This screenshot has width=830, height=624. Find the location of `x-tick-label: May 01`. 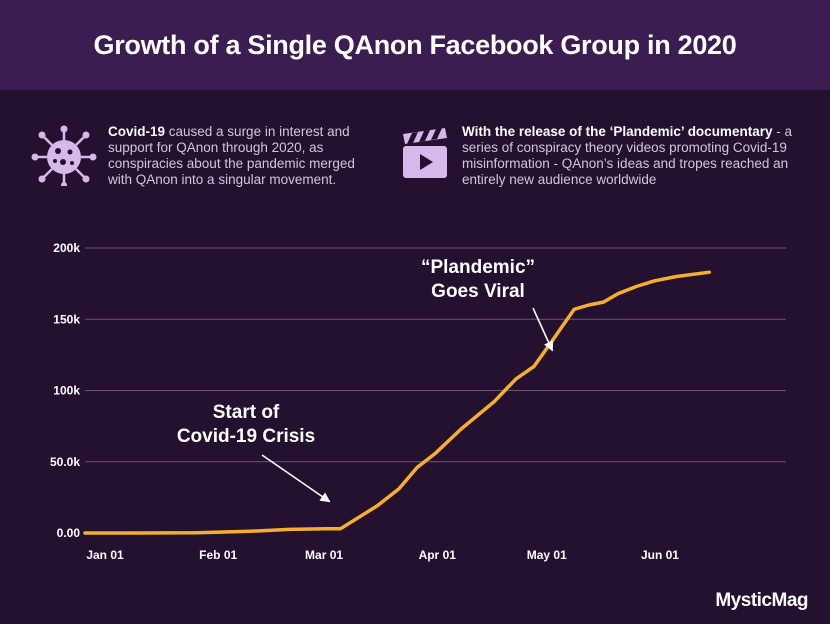

x-tick-label: May 01 is located at coordinates (547, 555).